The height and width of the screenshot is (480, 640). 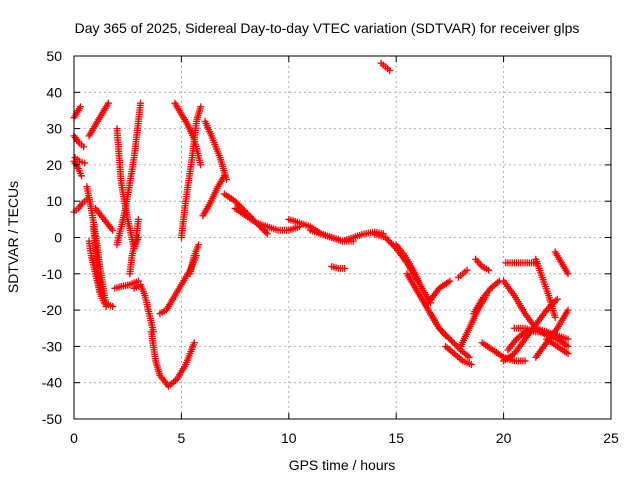 I want to click on series-arc26, so click(x=346, y=235).